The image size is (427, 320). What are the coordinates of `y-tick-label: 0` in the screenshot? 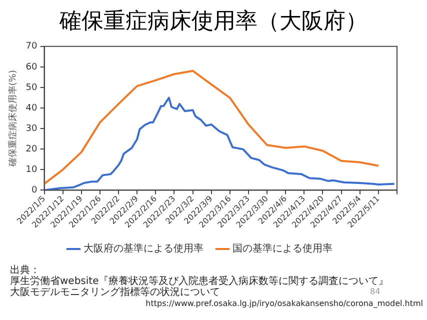 It's located at (35, 191).